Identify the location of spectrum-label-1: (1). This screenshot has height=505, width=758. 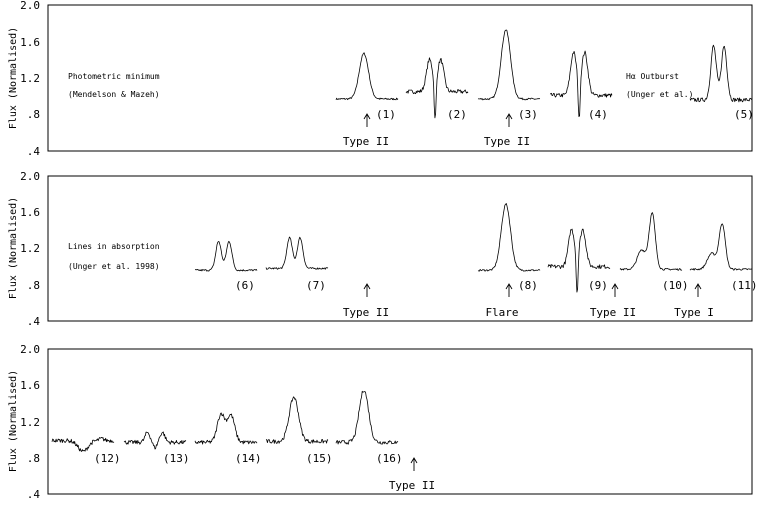
(386, 114).